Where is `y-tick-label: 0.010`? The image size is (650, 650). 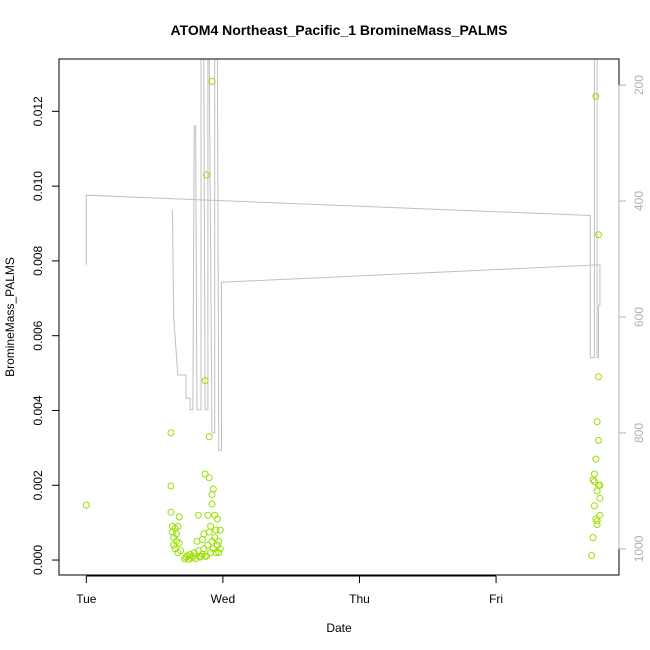
y-tick-label: 0.010 is located at coordinates (38, 186).